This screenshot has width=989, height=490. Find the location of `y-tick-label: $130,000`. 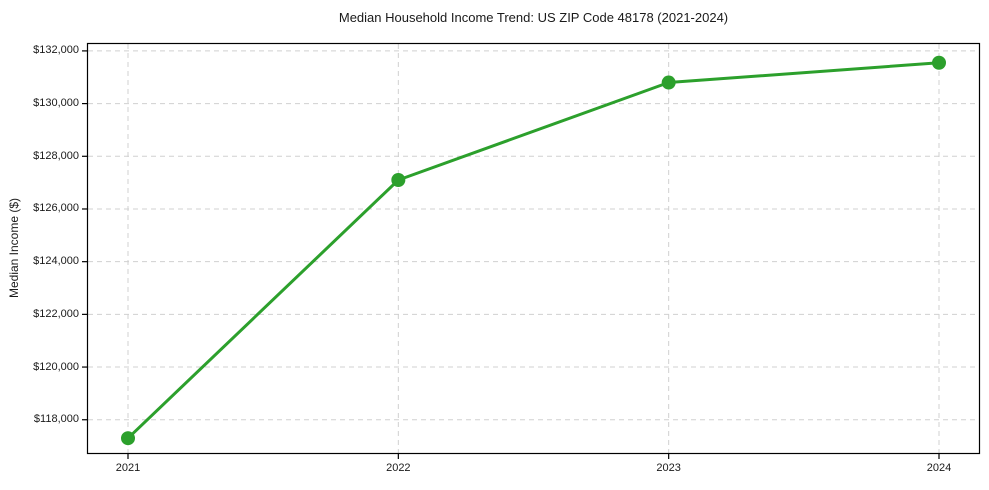

y-tick-label: $130,000 is located at coordinates (56, 103).